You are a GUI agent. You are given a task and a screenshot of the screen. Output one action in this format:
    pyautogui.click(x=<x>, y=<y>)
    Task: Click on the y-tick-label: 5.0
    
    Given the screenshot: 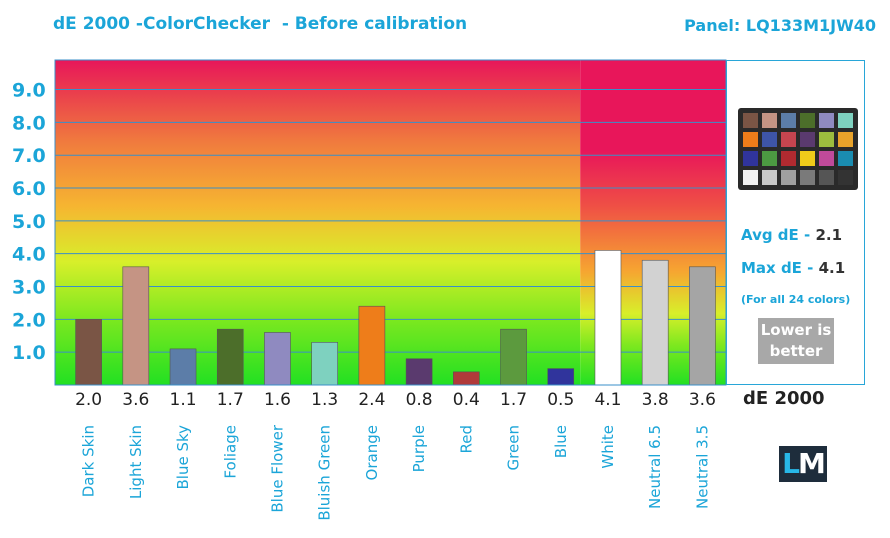 What is the action you would take?
    pyautogui.click(x=29, y=222)
    